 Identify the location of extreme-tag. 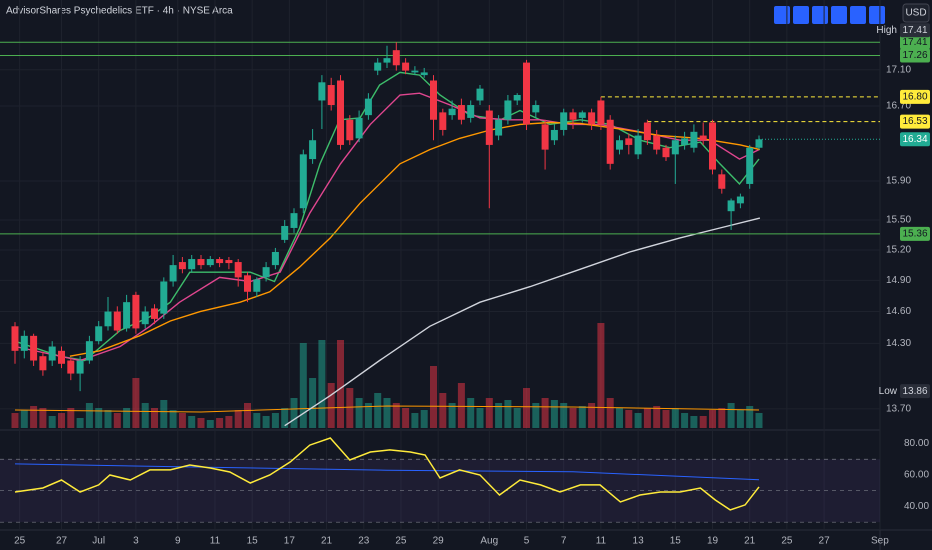
(915, 391).